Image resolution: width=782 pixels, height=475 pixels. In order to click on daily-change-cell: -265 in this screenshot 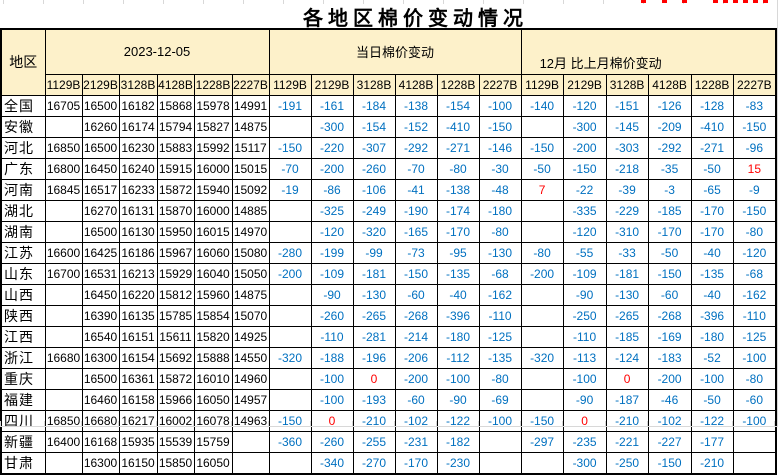, I will do `click(374, 315)`.